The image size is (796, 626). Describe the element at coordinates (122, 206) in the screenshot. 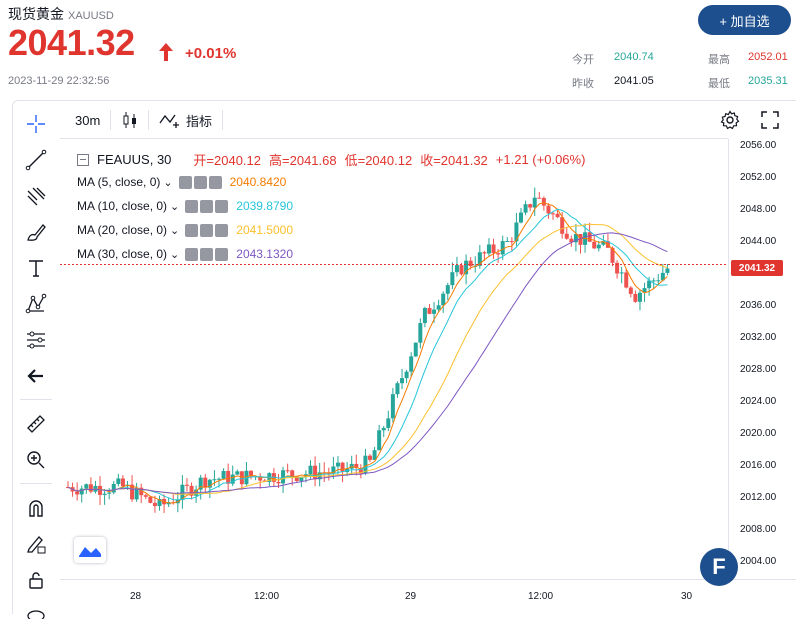

I see `ma-label: MA (10, close, 0)` at that location.